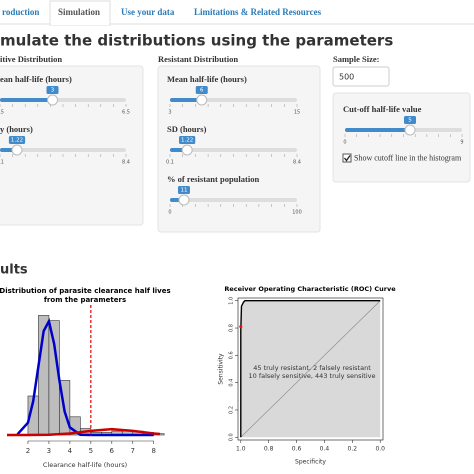  I want to click on x-tick-label: 0.0, so click(380, 449).